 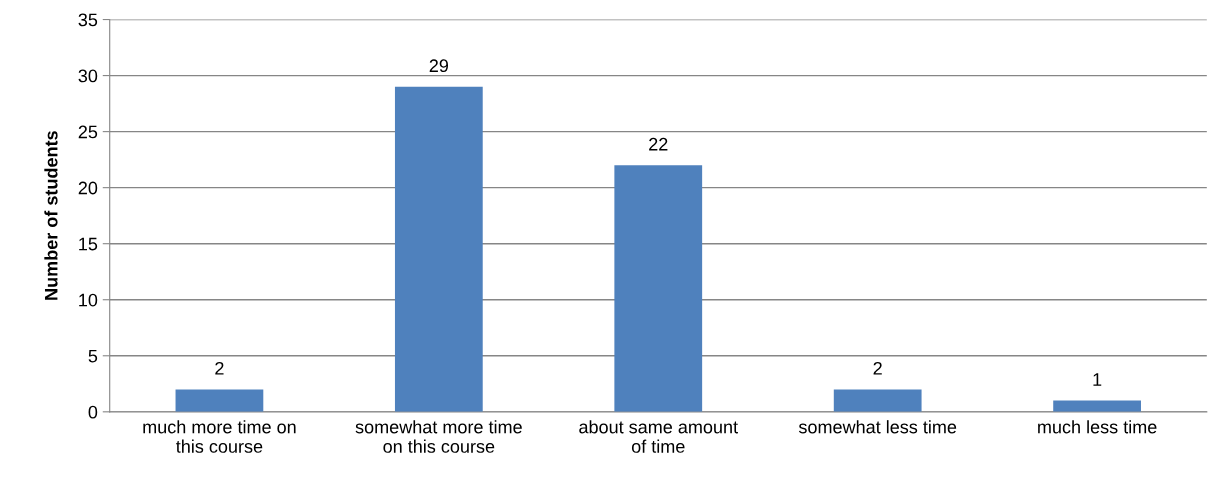 What do you see at coordinates (93, 412) in the screenshot?
I see `y-tick-label: 0` at bounding box center [93, 412].